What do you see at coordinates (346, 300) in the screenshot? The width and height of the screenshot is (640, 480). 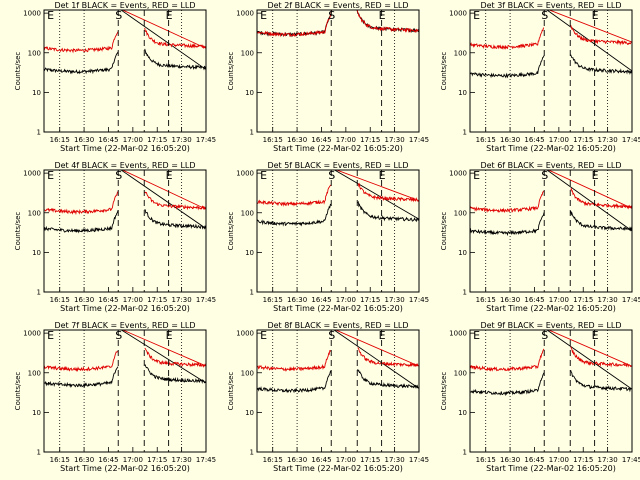 I see `x-tick-label: 17:00` at bounding box center [346, 300].